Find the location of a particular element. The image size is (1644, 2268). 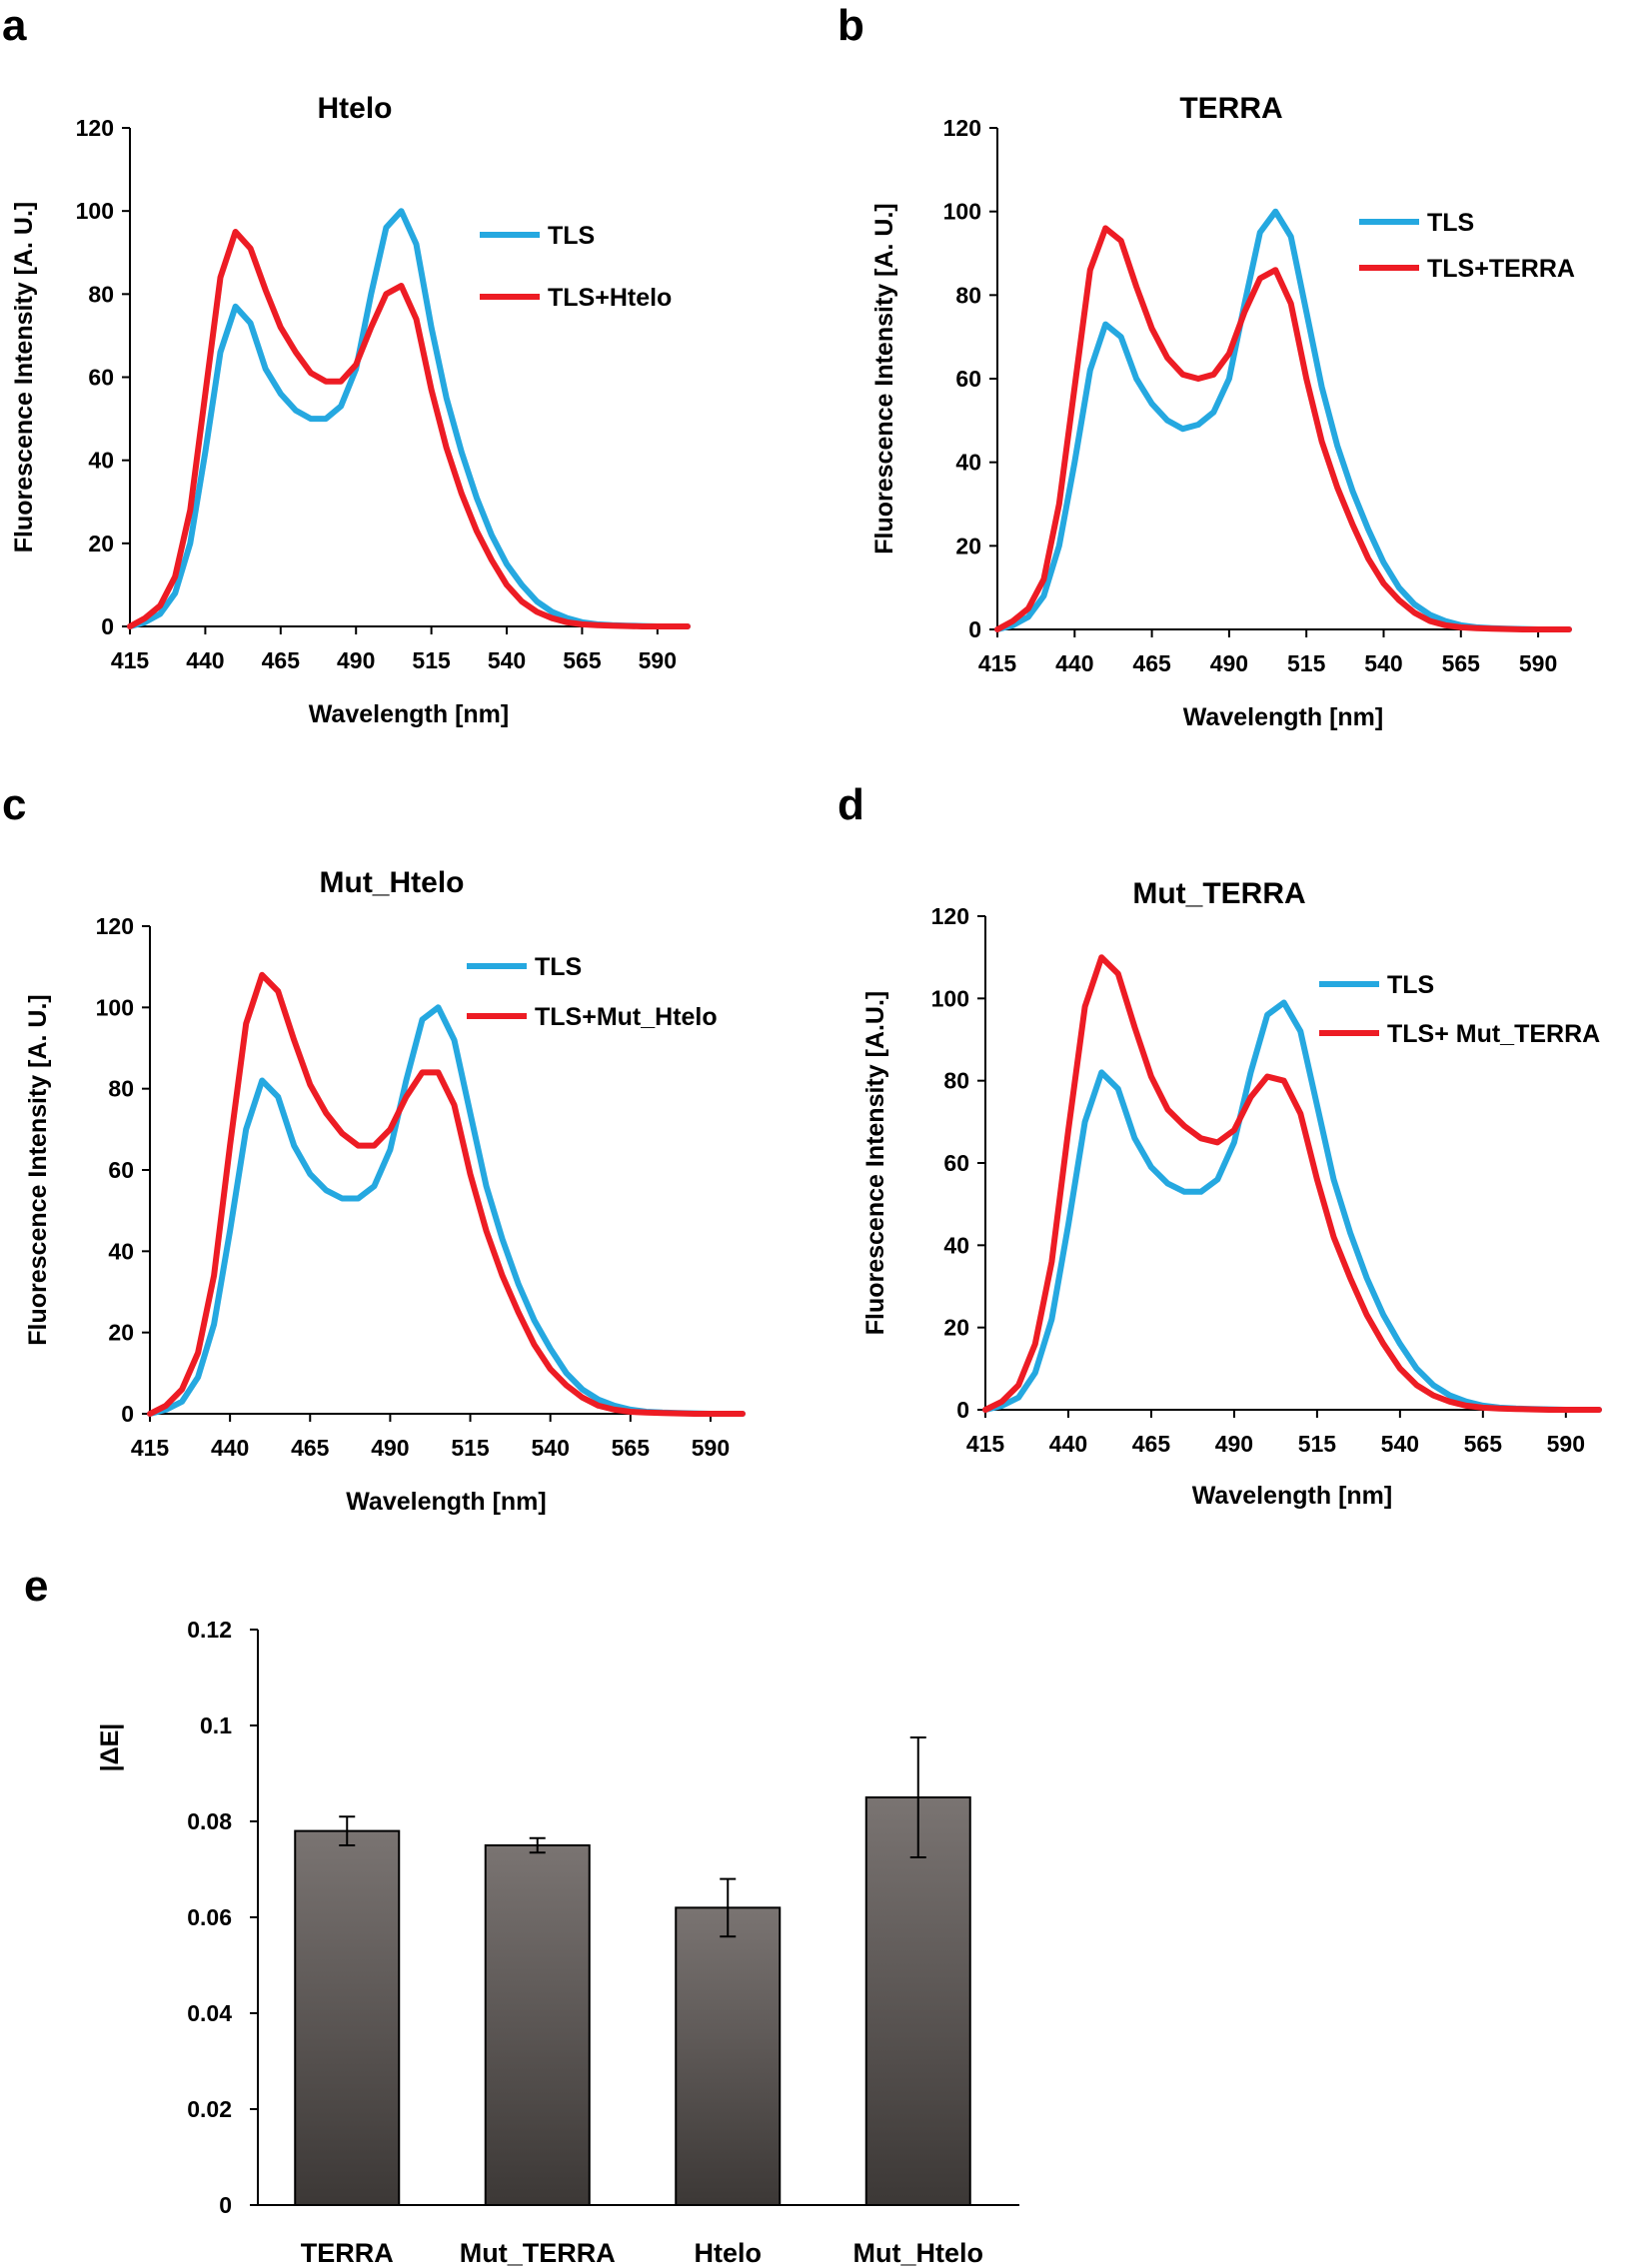

y-tick-label: 0.04 is located at coordinates (209, 2013).